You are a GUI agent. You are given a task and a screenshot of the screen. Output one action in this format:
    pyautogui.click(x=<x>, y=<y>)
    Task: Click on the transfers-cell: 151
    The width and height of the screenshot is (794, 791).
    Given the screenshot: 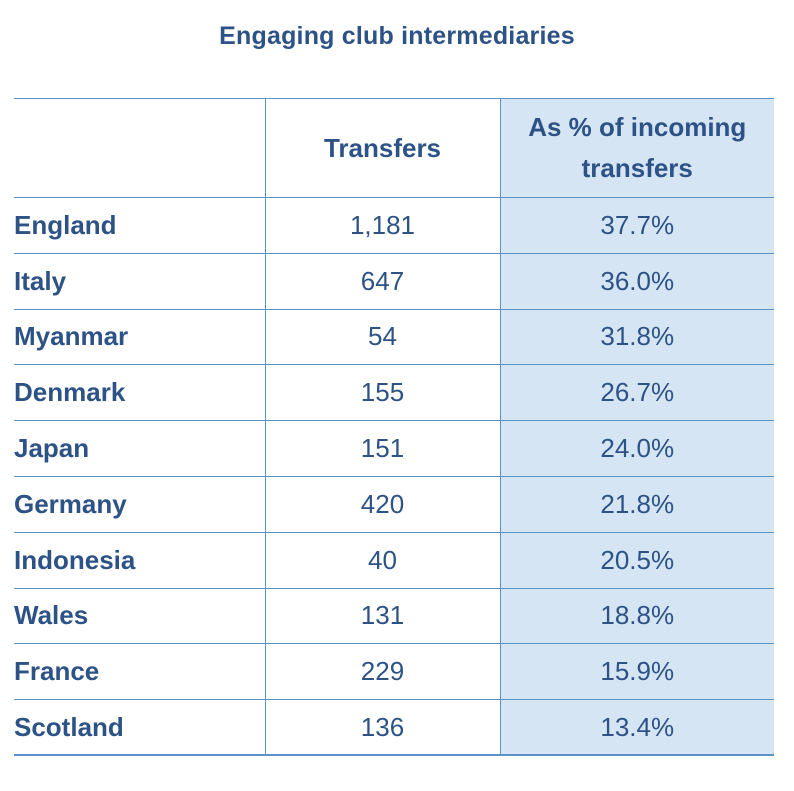 What is the action you would take?
    pyautogui.click(x=382, y=448)
    